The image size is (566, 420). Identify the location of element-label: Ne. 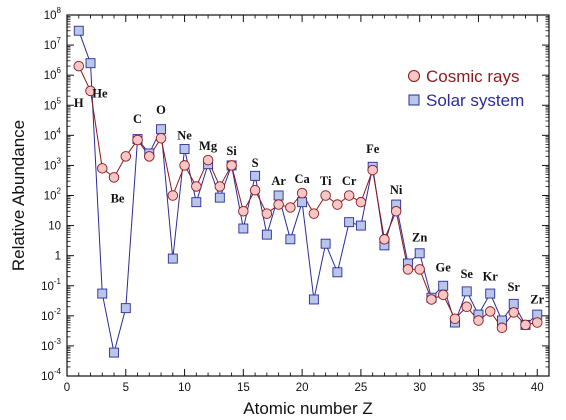
(184, 135).